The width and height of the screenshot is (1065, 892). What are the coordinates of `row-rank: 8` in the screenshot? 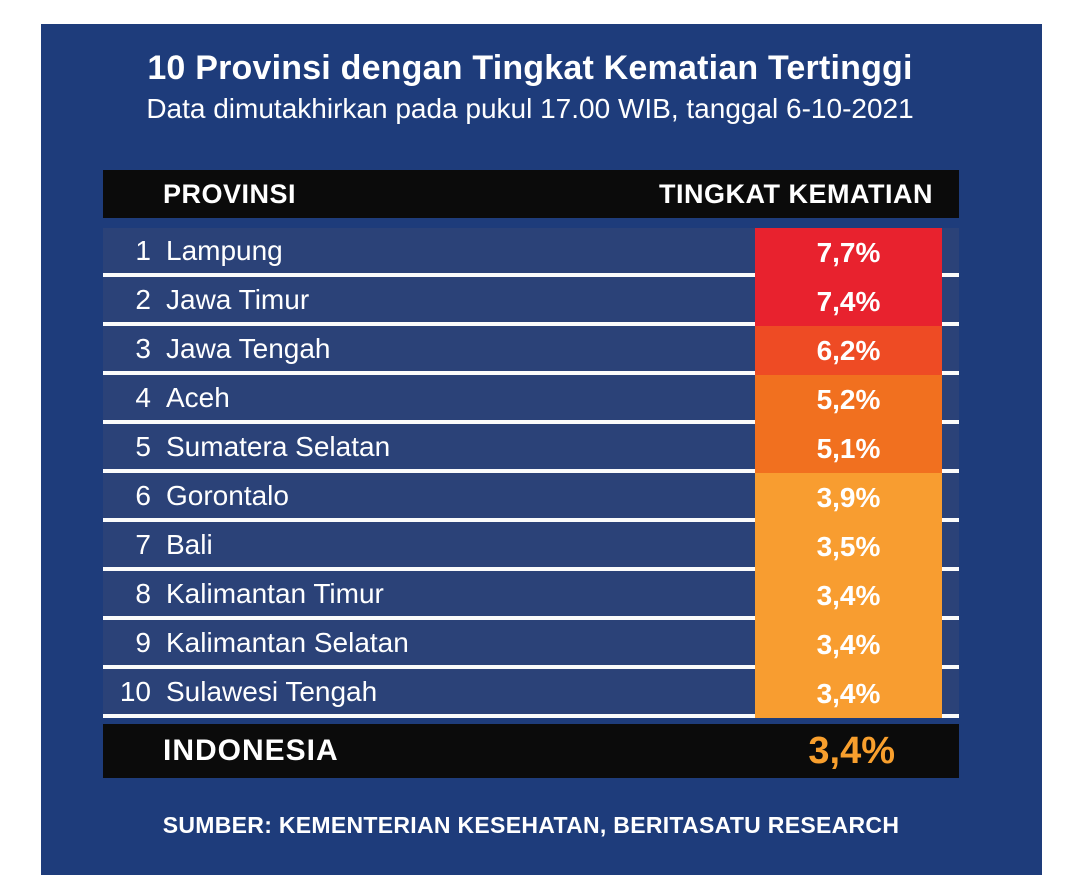 It's located at (143, 593).